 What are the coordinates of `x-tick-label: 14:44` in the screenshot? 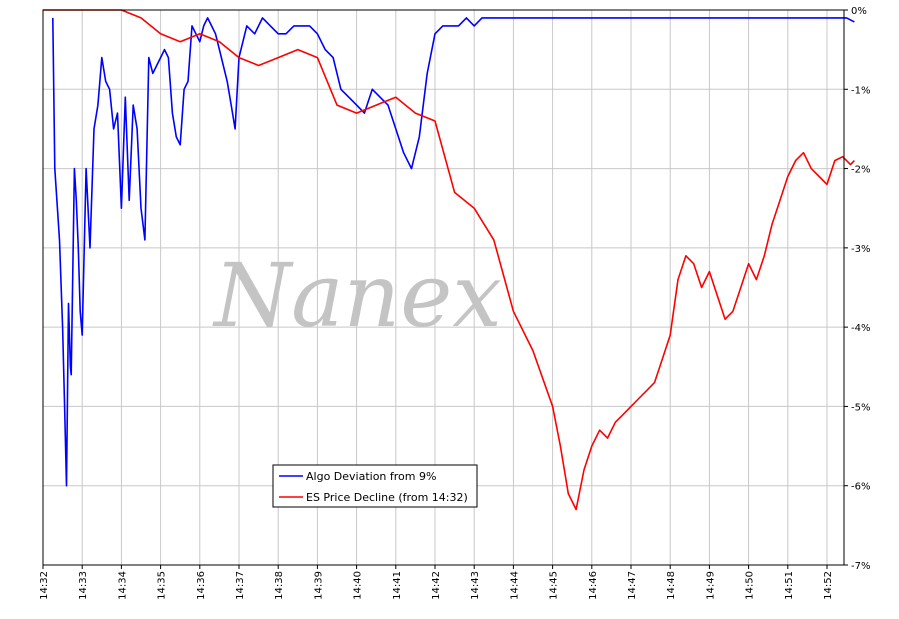 It's located at (514, 585).